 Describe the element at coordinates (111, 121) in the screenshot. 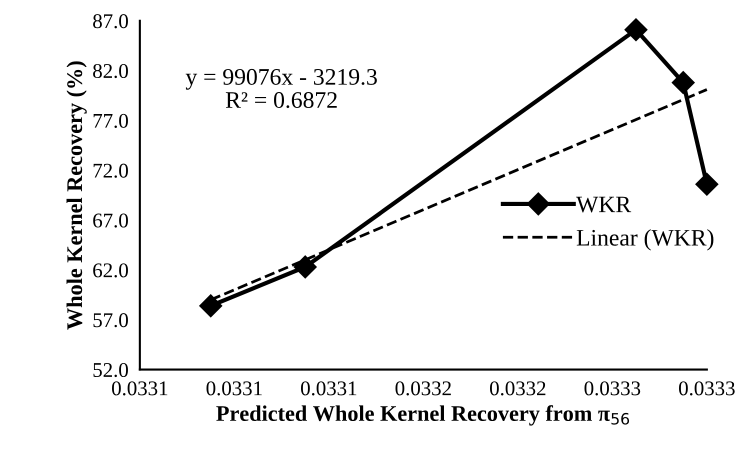

I see `y-tick-label: 77.0` at that location.